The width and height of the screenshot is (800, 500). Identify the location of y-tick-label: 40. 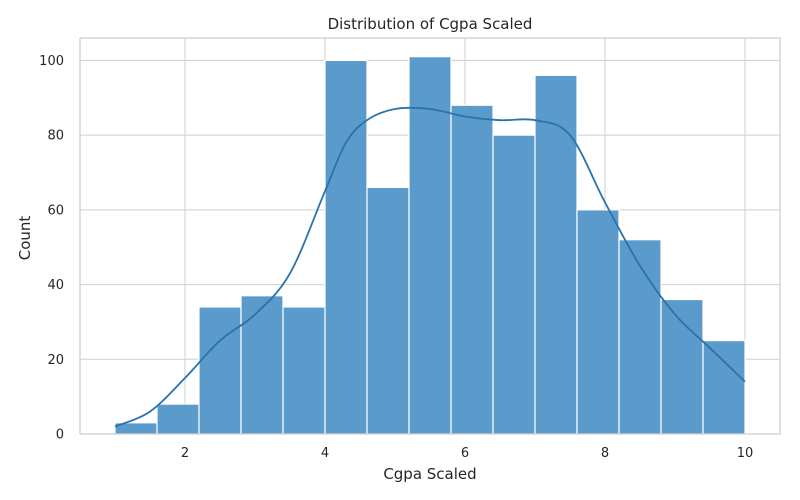
(55, 285).